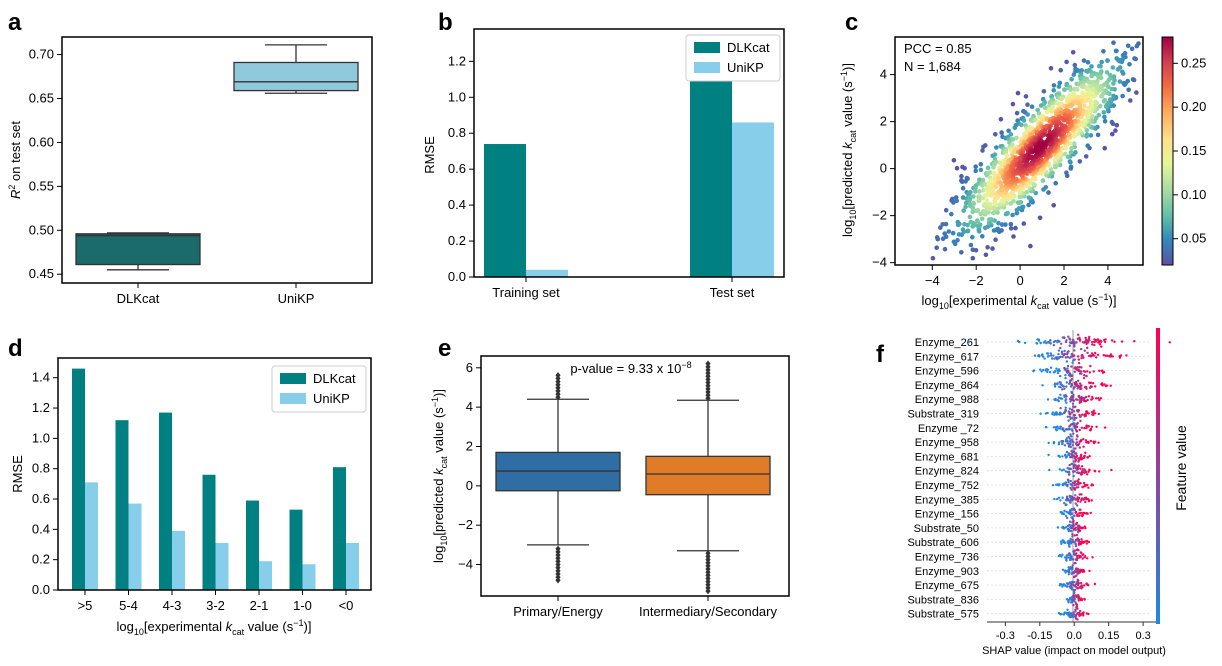  Describe the element at coordinates (947, 486) in the screenshot. I see `feature-label: Enzyme_752` at that location.